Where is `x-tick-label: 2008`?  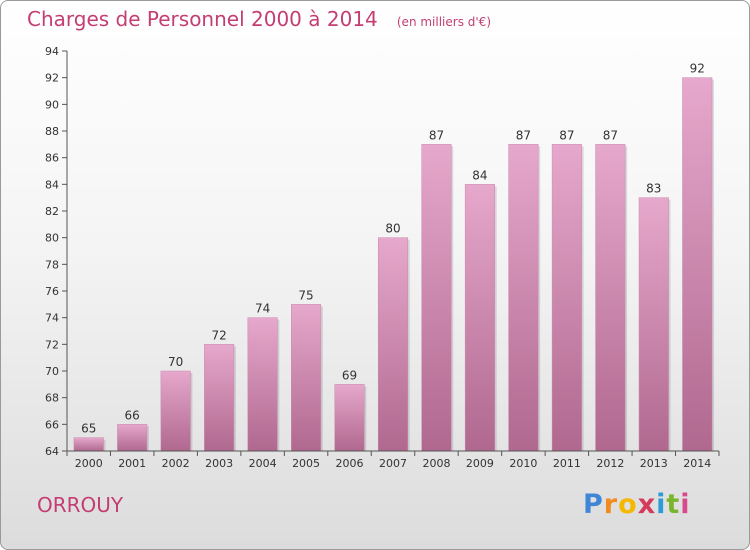
x-tick-label: 2008 is located at coordinates (436, 463).